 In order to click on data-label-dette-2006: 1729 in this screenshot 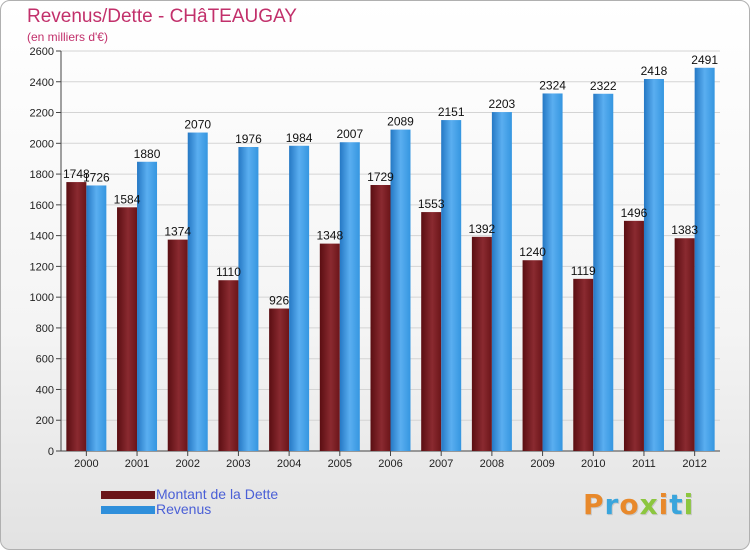, I will do `click(380, 177)`.